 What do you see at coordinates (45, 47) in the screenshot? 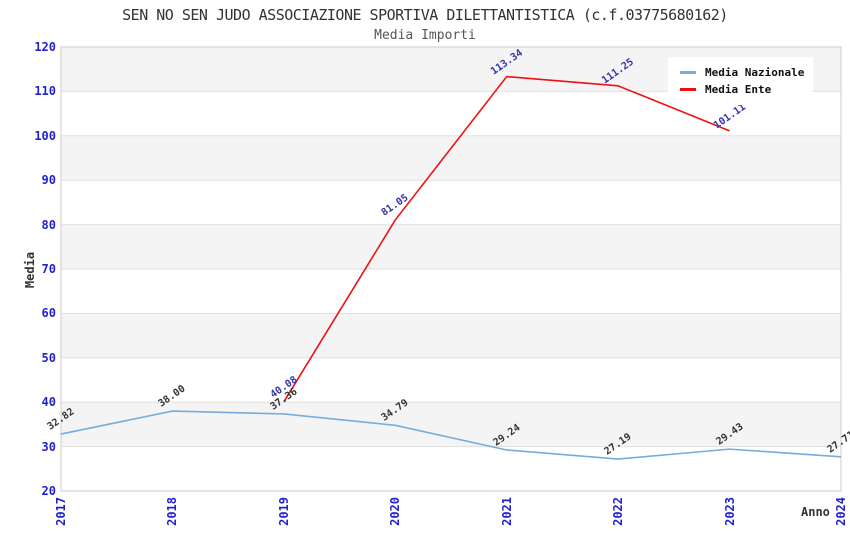
I see `y-tick-label: 120` at bounding box center [45, 47].